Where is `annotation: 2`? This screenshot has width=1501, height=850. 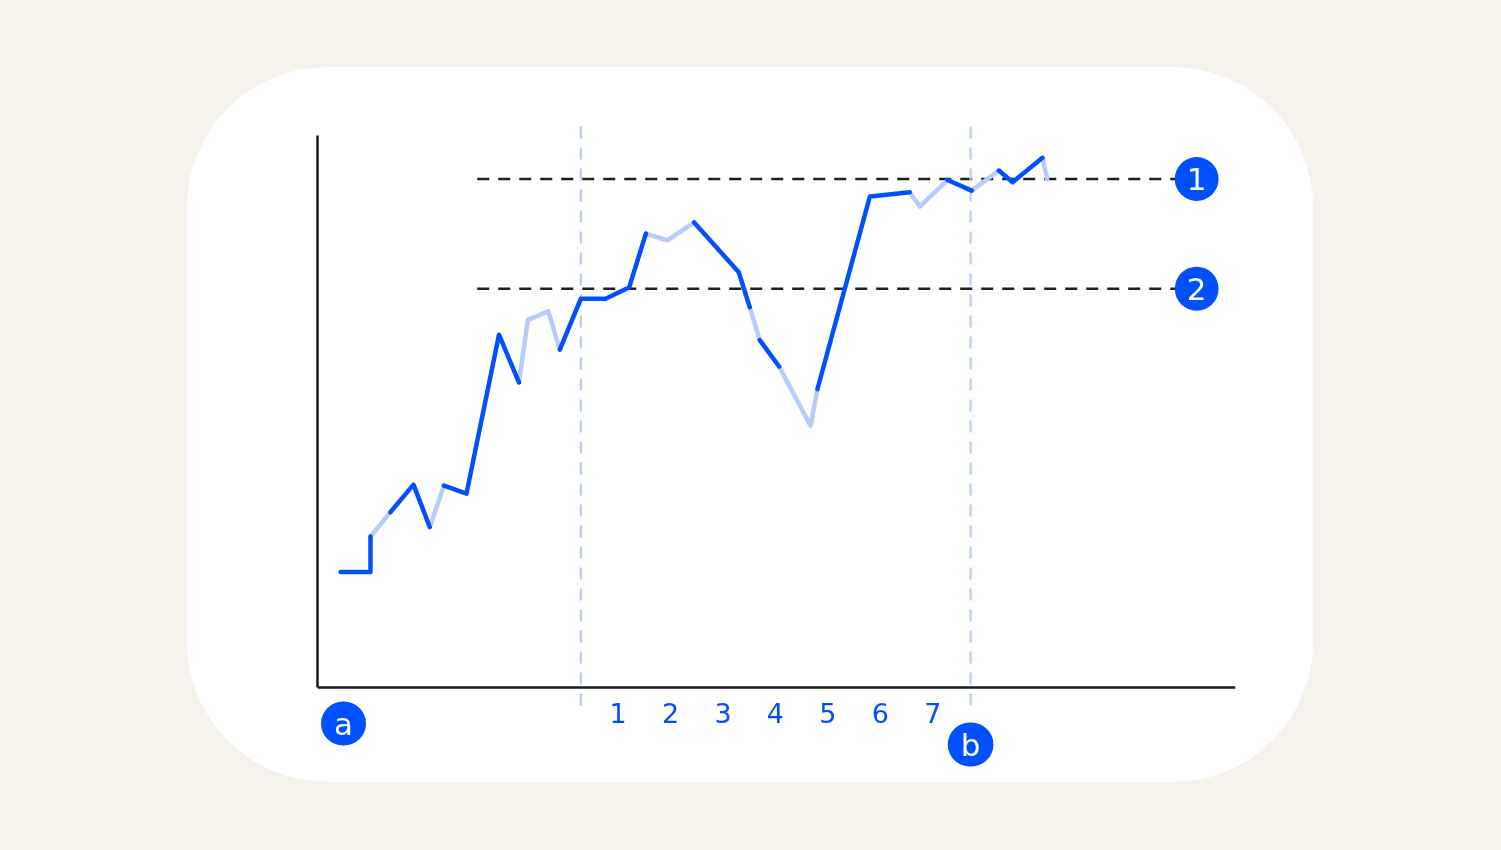
annotation: 2 is located at coordinates (1196, 288).